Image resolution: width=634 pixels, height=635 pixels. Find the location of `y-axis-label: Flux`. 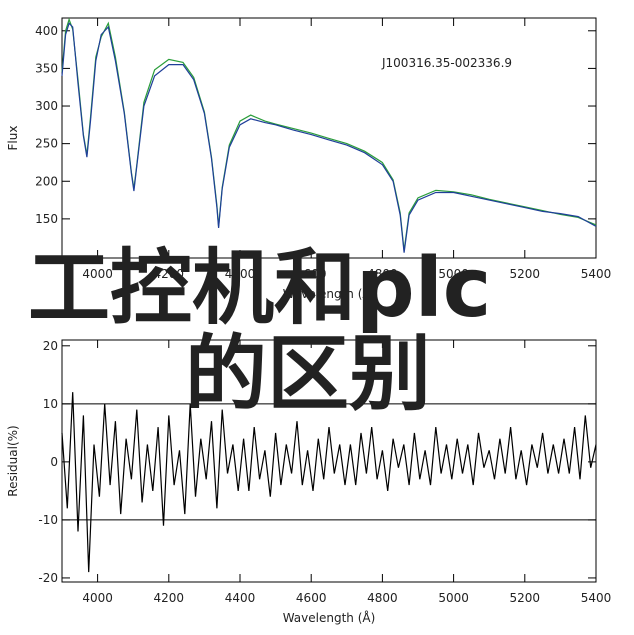

y-axis-label: Flux is located at coordinates (13, 138).